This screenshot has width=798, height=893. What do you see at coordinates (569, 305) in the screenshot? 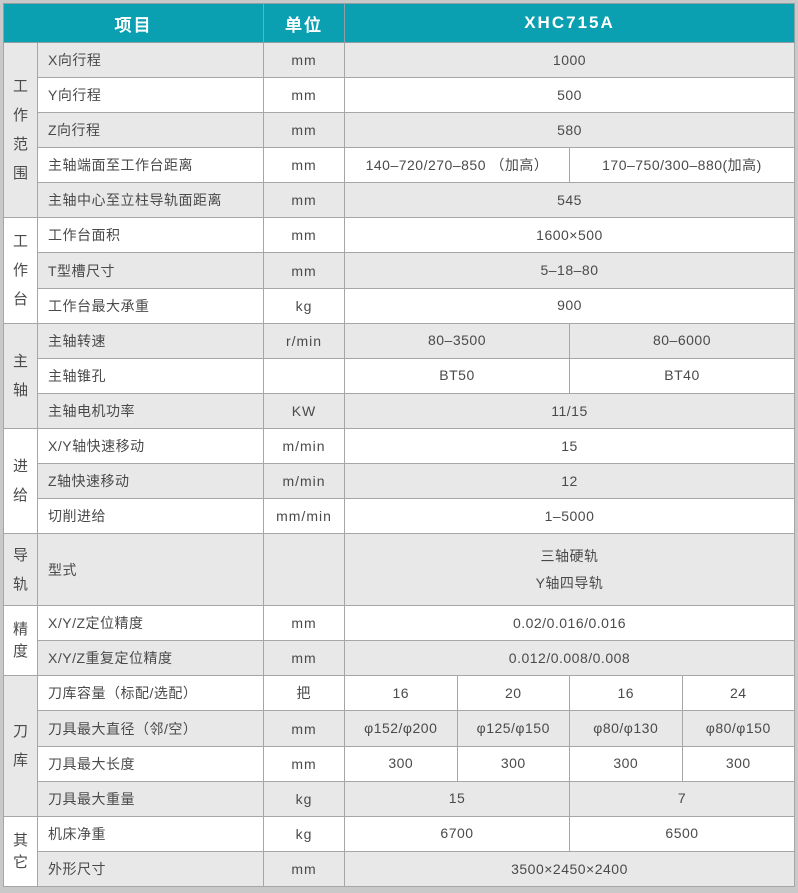
I see `value-cell: 900` at bounding box center [569, 305].